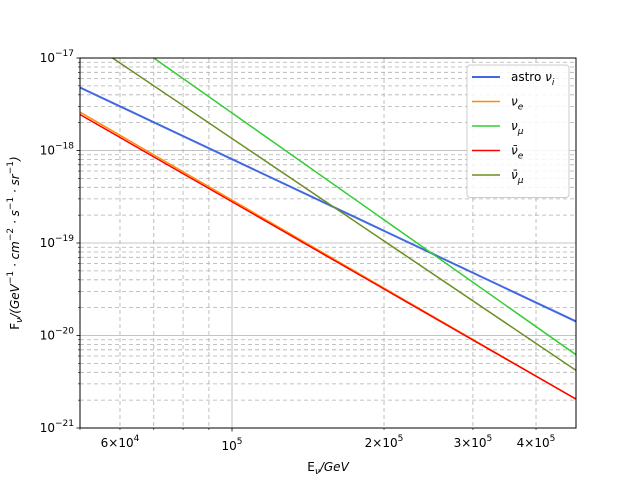 This screenshot has height=480, width=640. What do you see at coordinates (57, 242) in the screenshot?
I see `y-tick-label: 10−19` at bounding box center [57, 242].